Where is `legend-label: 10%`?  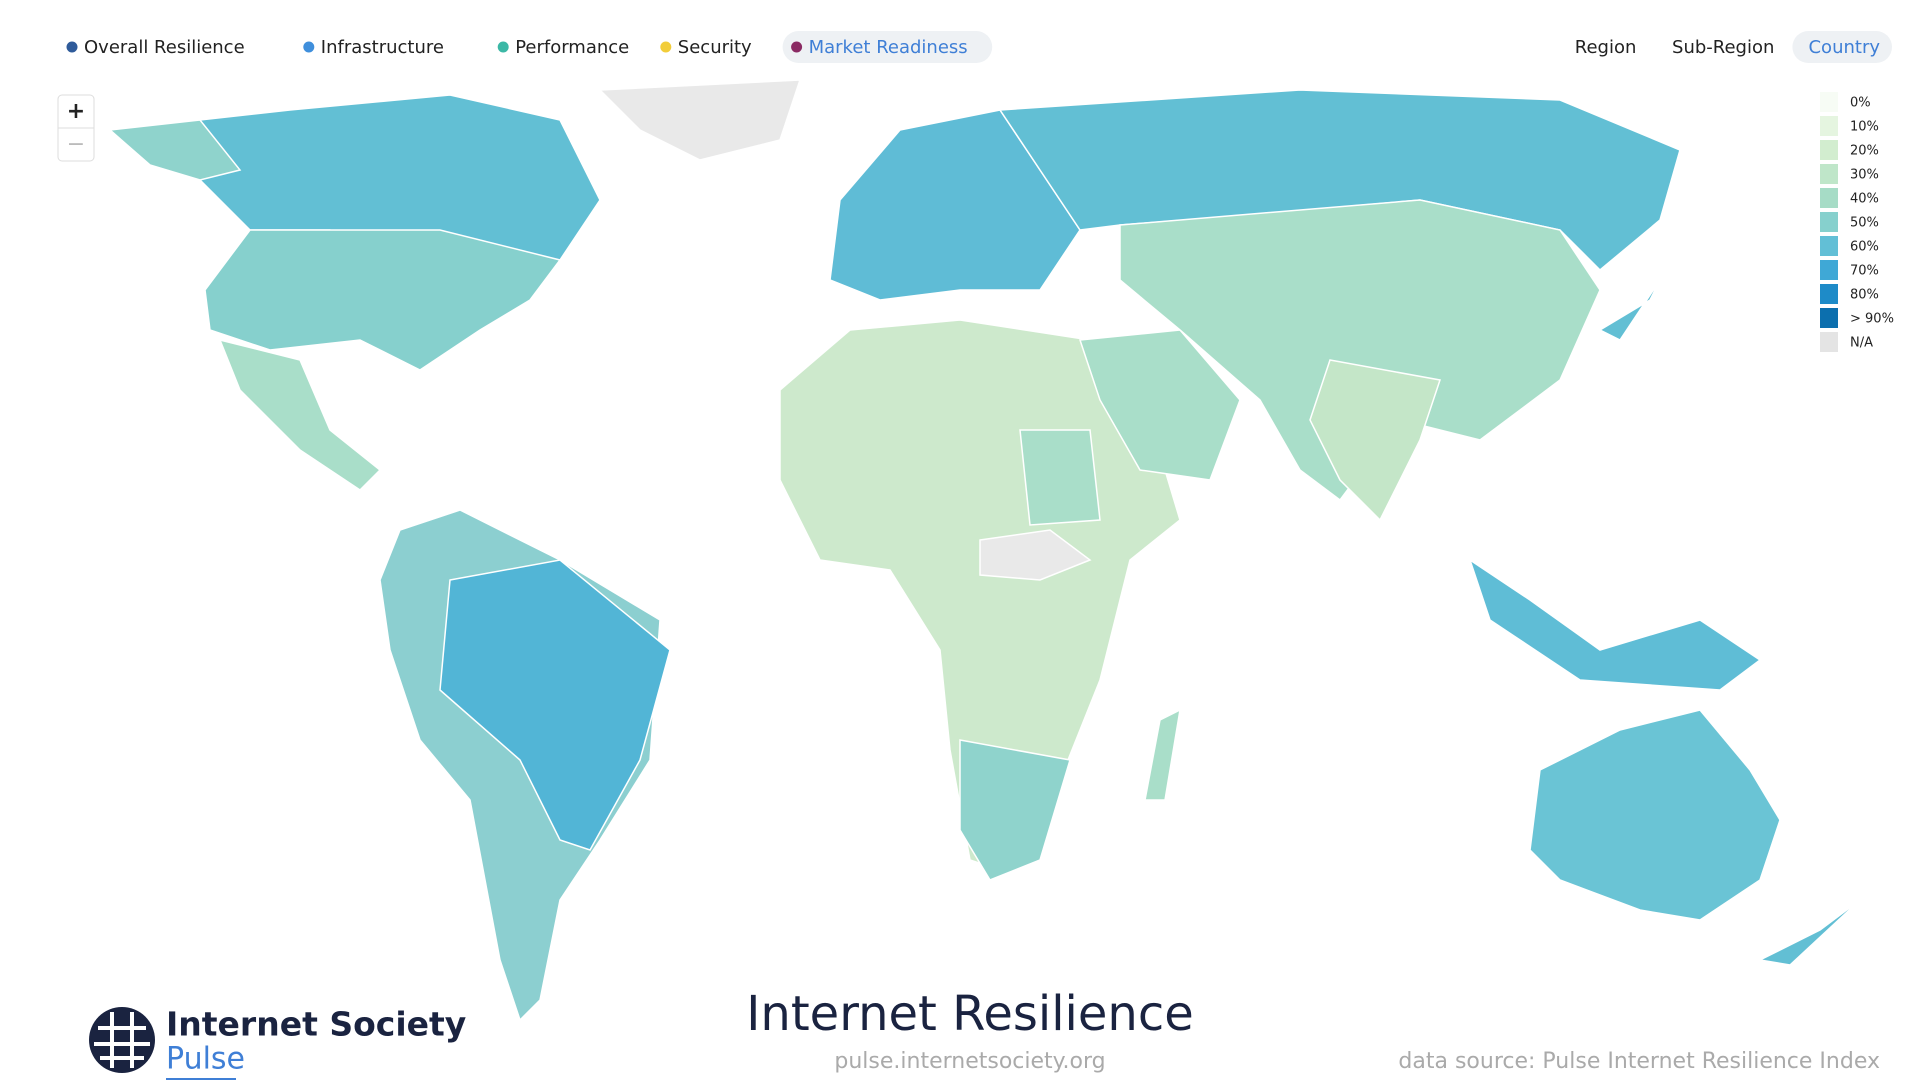
legend-label: 10% is located at coordinates (1864, 127).